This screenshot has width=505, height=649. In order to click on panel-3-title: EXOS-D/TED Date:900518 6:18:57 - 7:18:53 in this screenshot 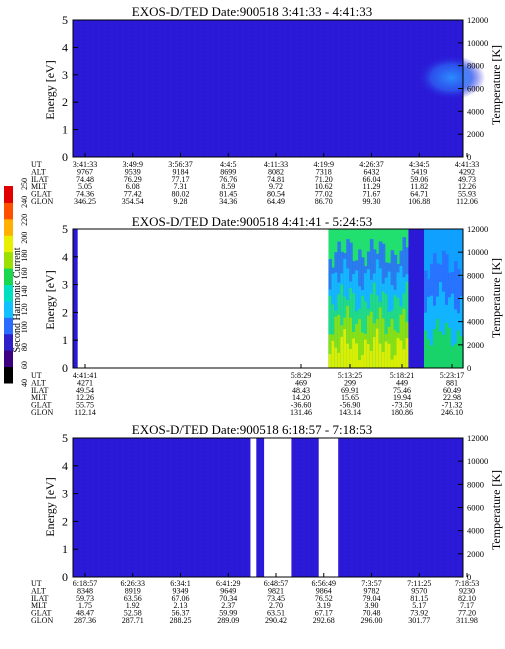, I will do `click(252, 429)`.